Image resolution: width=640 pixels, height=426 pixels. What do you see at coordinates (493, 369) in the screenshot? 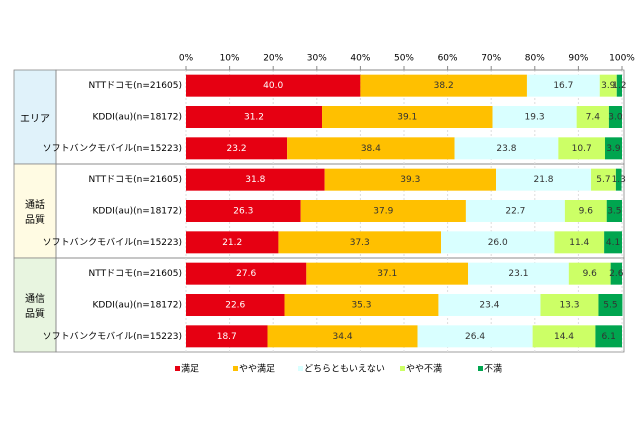
I see `legend-label: 不満` at bounding box center [493, 369].